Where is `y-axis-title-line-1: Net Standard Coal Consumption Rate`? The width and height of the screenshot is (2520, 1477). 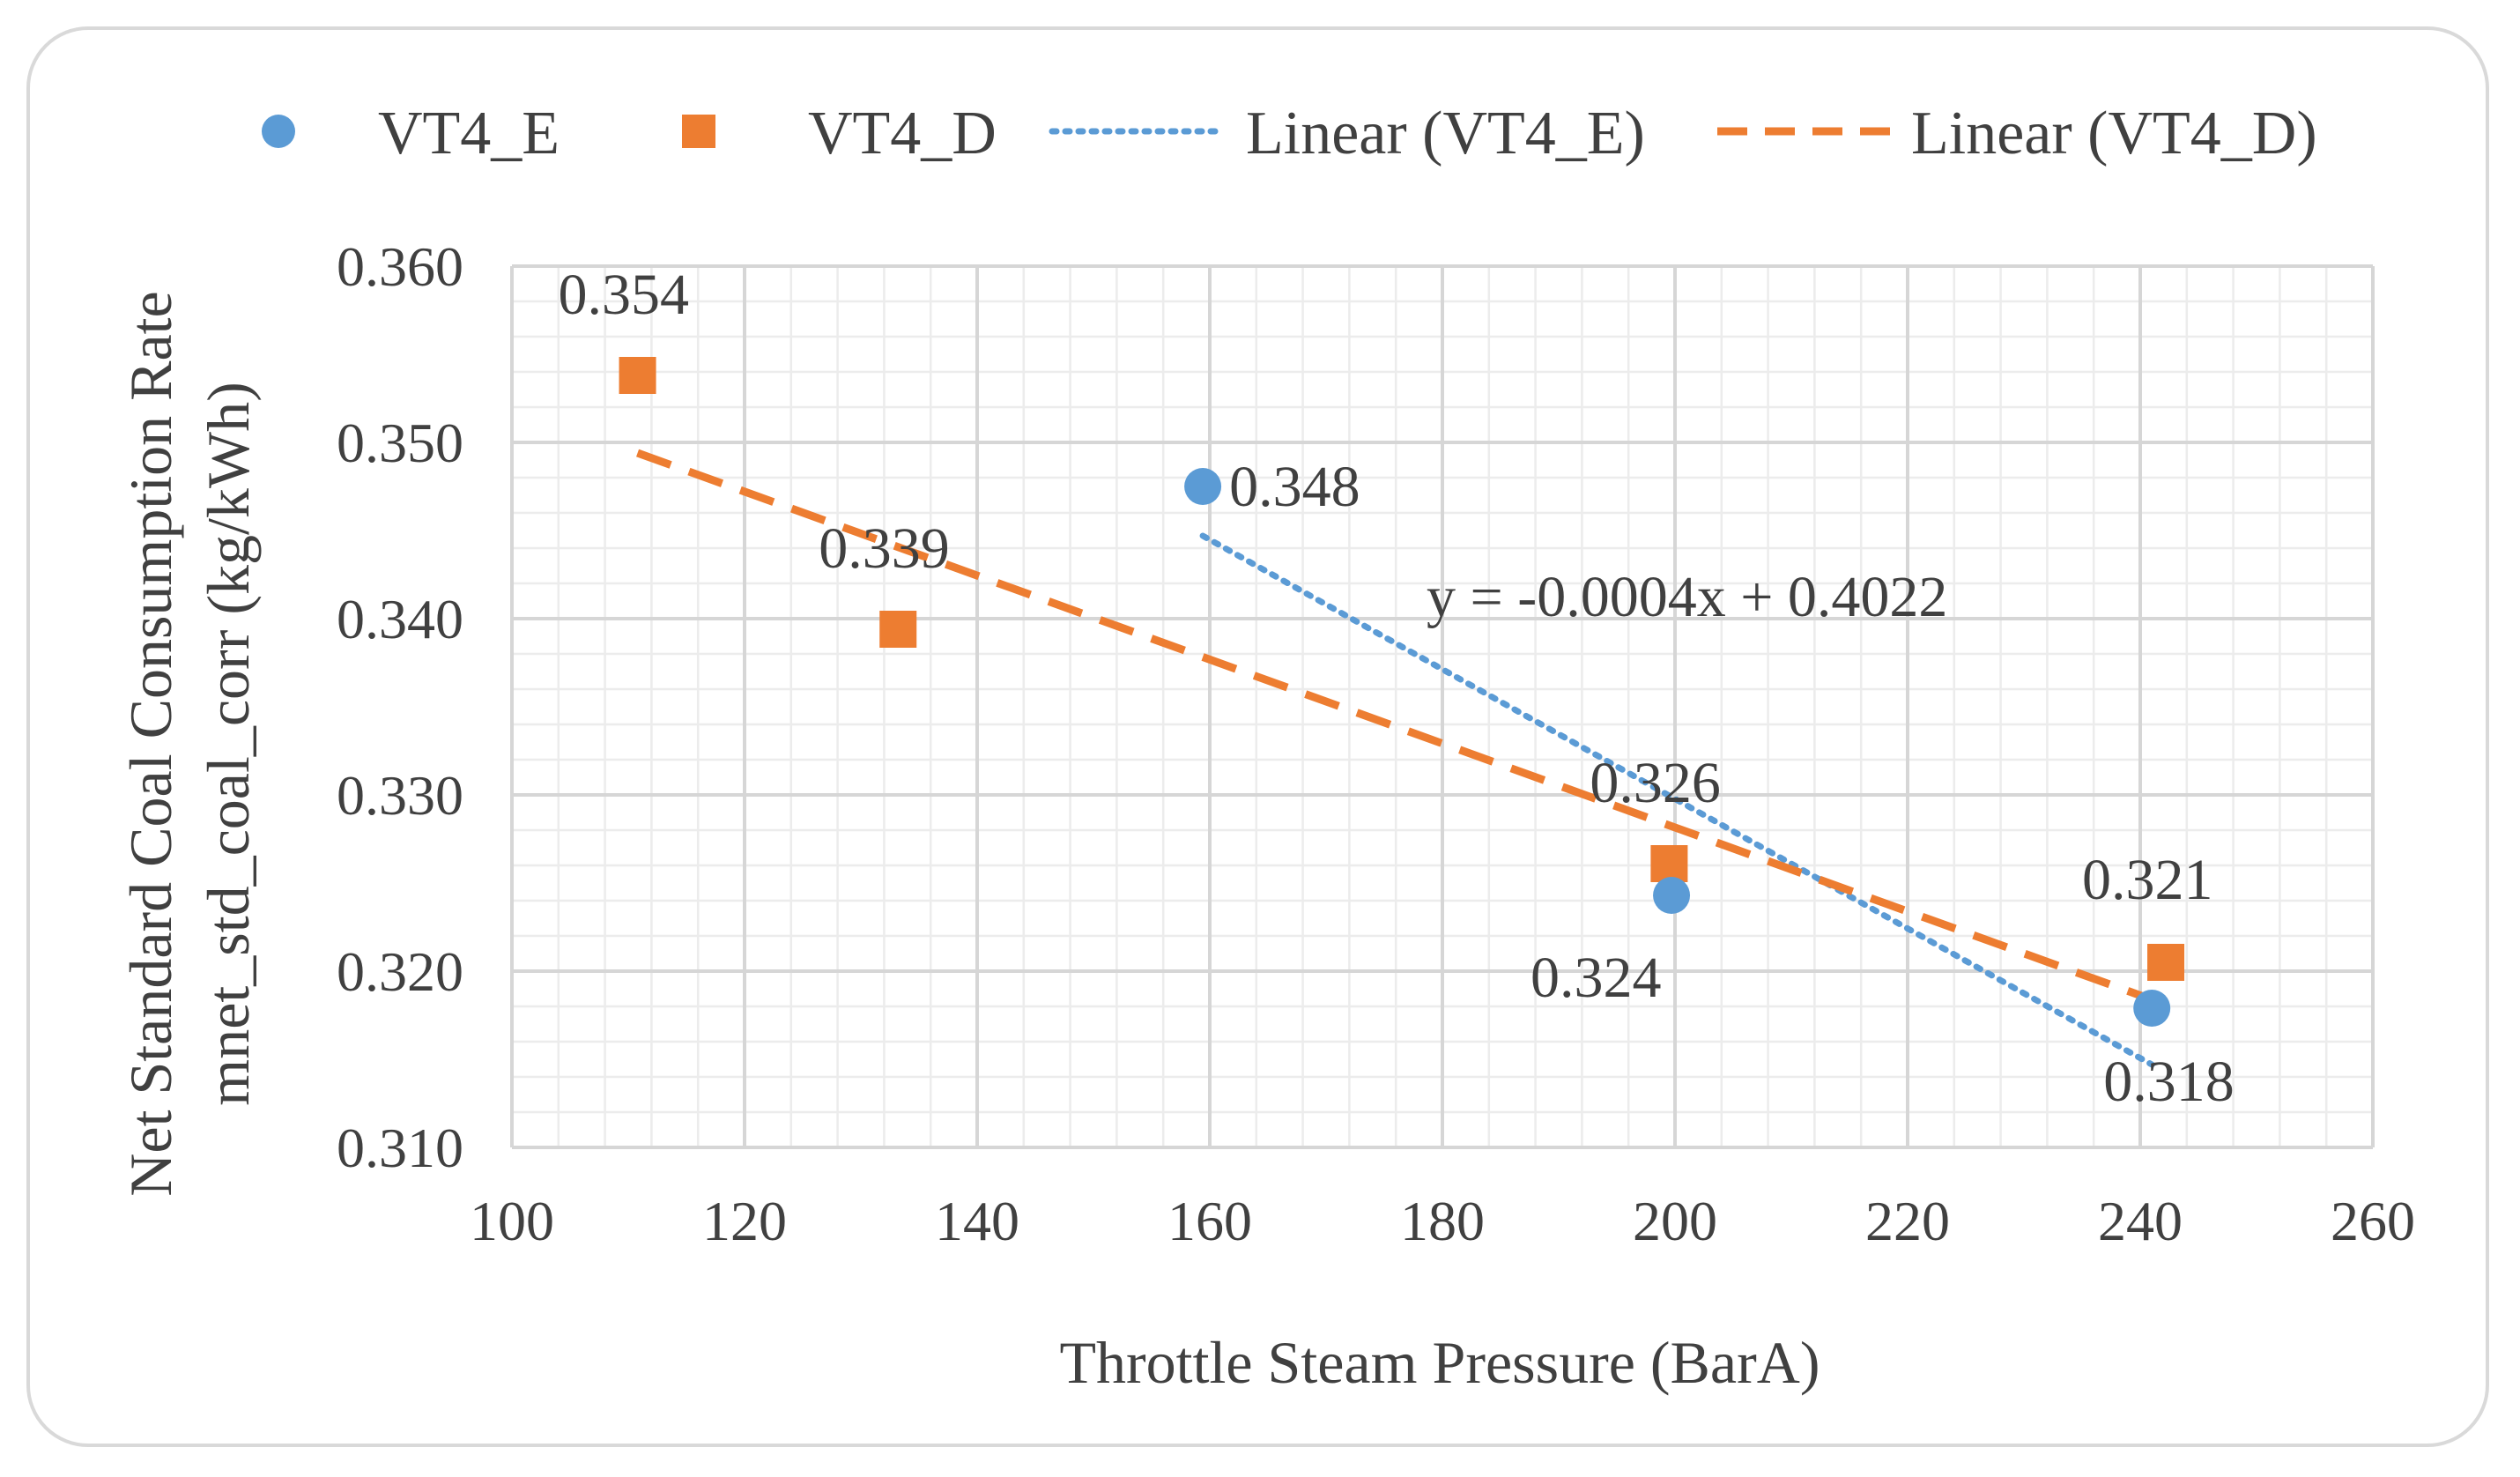 y-axis-title-line-1: Net Standard Coal Consumption Rate is located at coordinates (150, 744).